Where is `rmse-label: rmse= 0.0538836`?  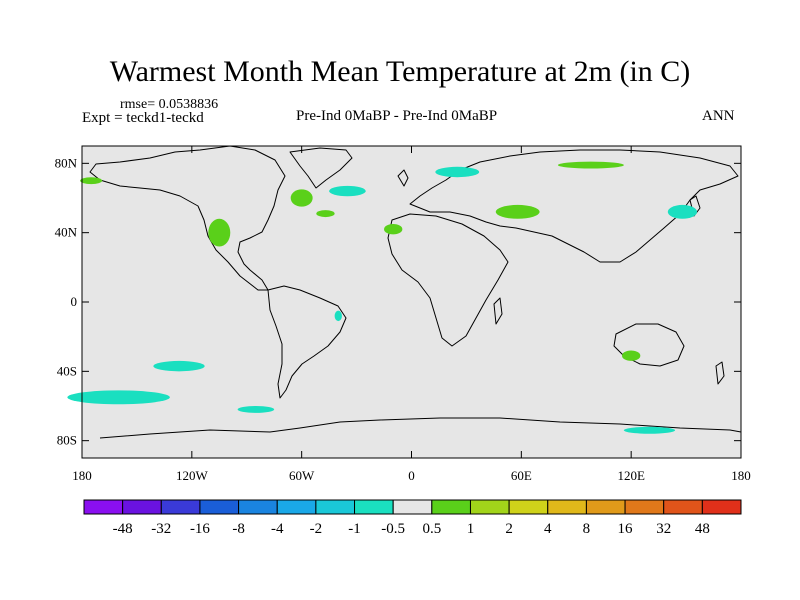 rmse-label: rmse= 0.0538836 is located at coordinates (169, 104).